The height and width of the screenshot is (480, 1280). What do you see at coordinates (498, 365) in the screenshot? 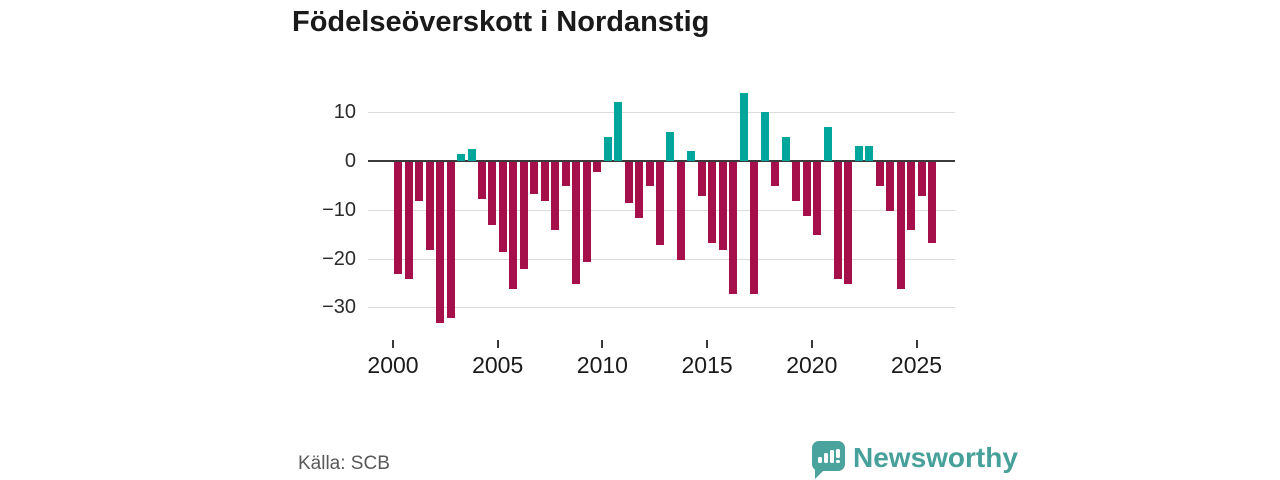
I see `x-tick-label: 2005` at bounding box center [498, 365].